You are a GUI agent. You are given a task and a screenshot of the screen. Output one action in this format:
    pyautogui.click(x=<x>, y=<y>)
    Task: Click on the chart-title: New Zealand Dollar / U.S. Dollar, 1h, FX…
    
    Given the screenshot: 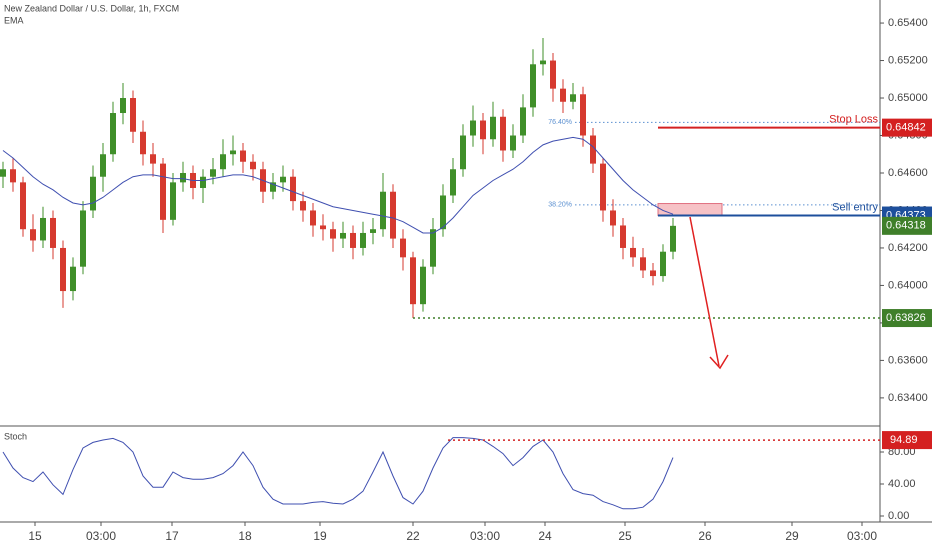 What is the action you would take?
    pyautogui.click(x=91, y=8)
    